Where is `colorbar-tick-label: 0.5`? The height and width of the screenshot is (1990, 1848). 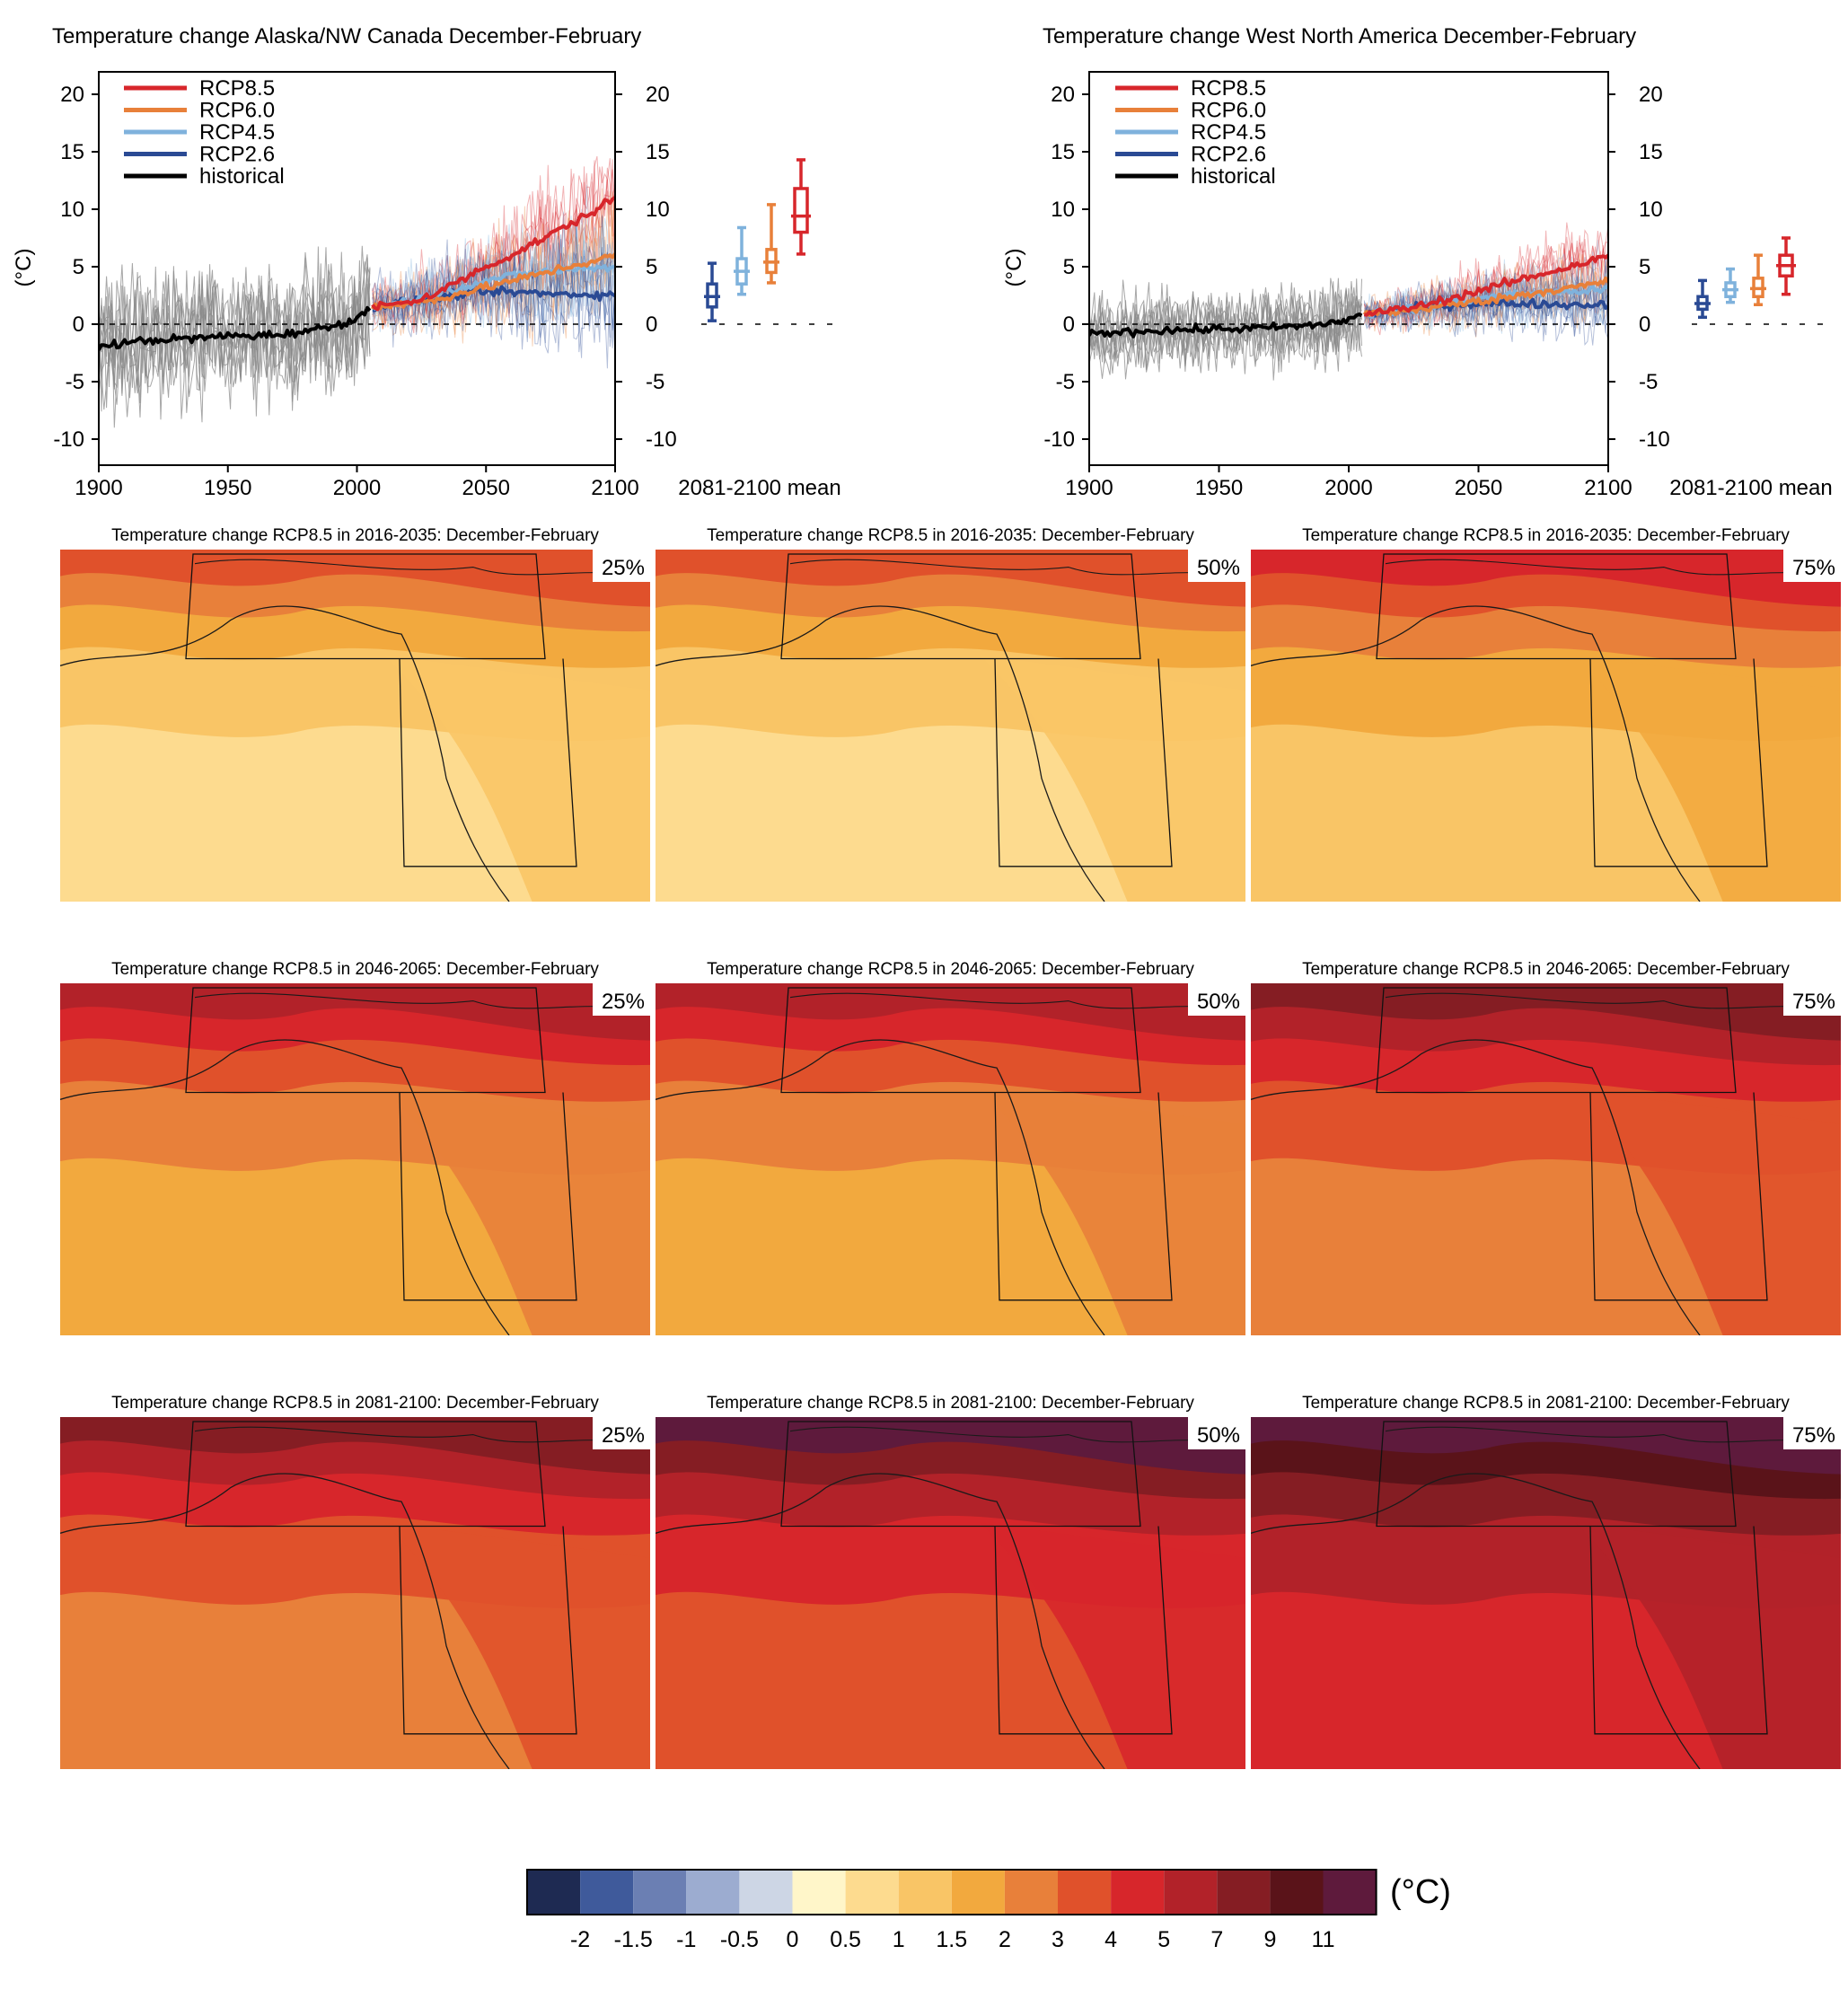 colorbar-tick-label: 0.5 is located at coordinates (845, 1939).